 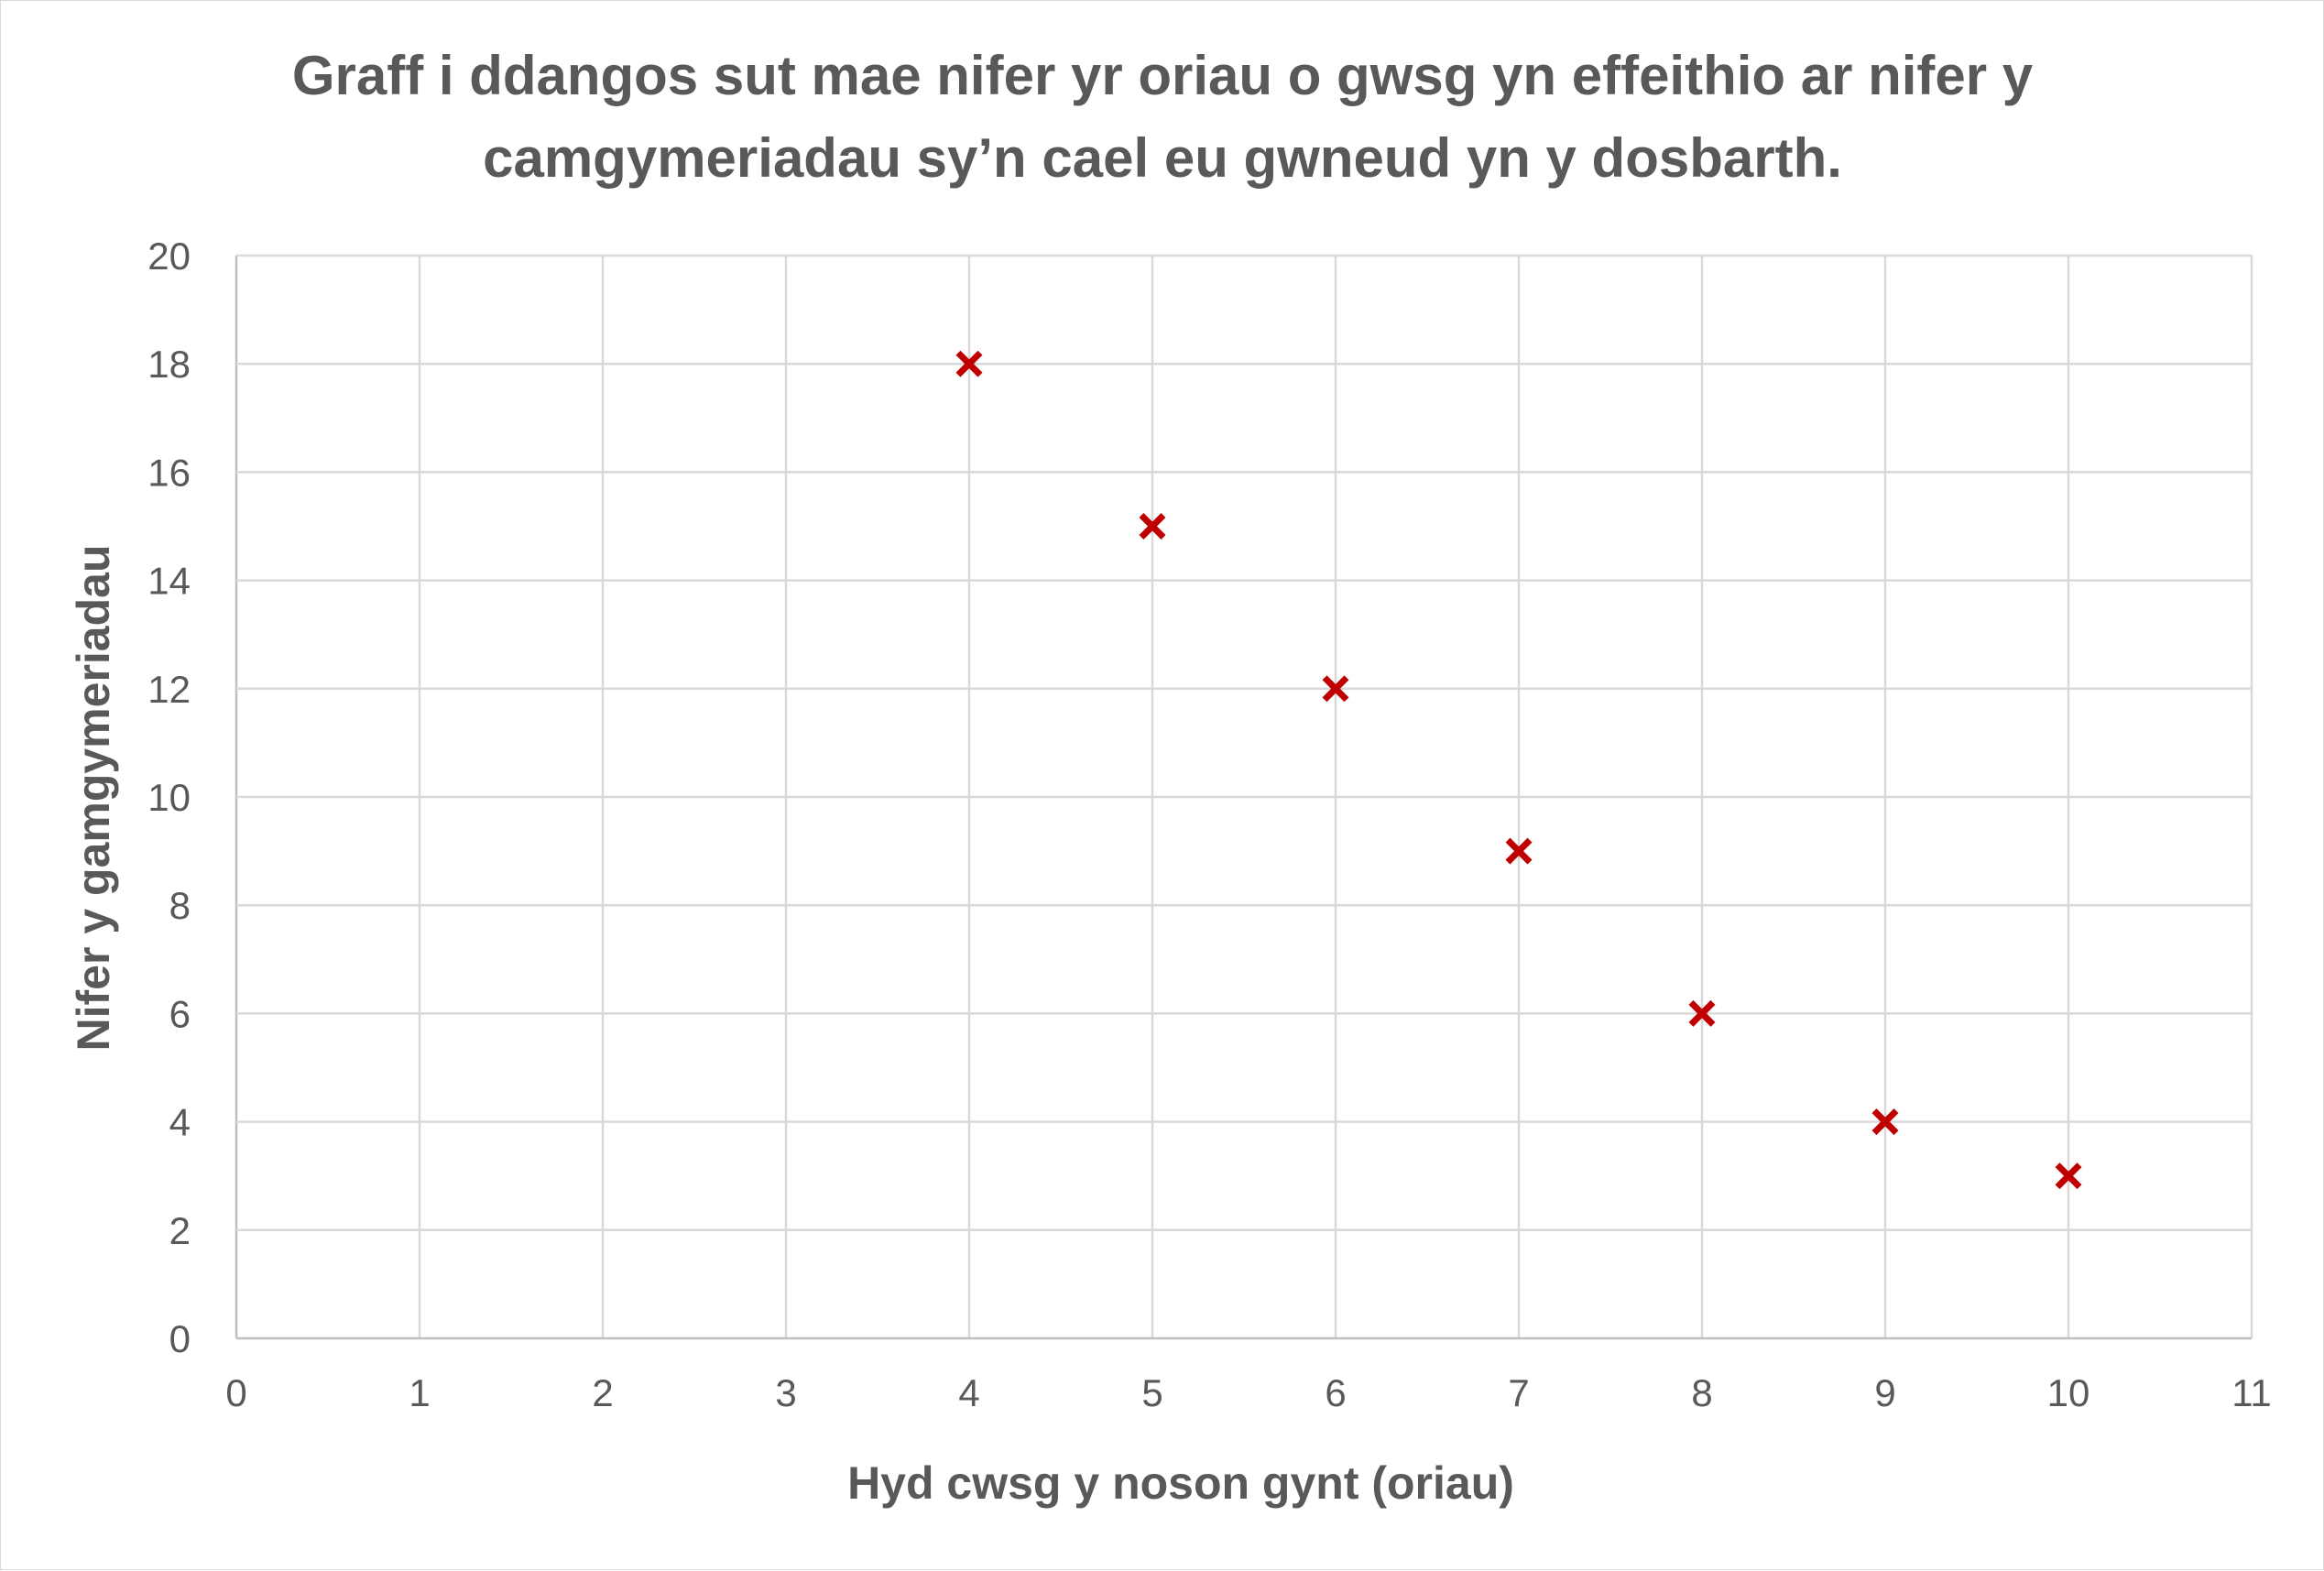 What do you see at coordinates (180, 1230) in the screenshot?
I see `y-tick-label: 2` at bounding box center [180, 1230].